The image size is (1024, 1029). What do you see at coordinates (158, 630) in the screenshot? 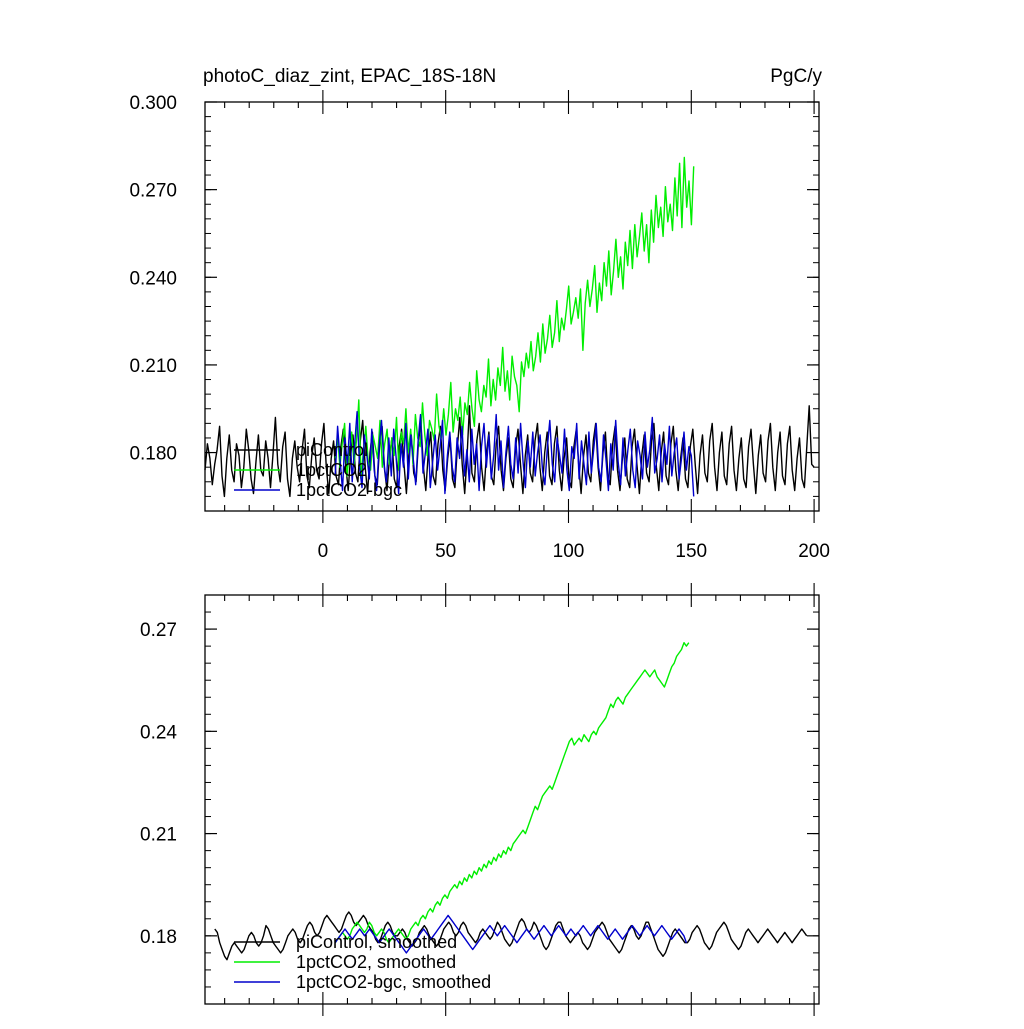
I see `bottom-ytick-label: 0.27` at bounding box center [158, 630].